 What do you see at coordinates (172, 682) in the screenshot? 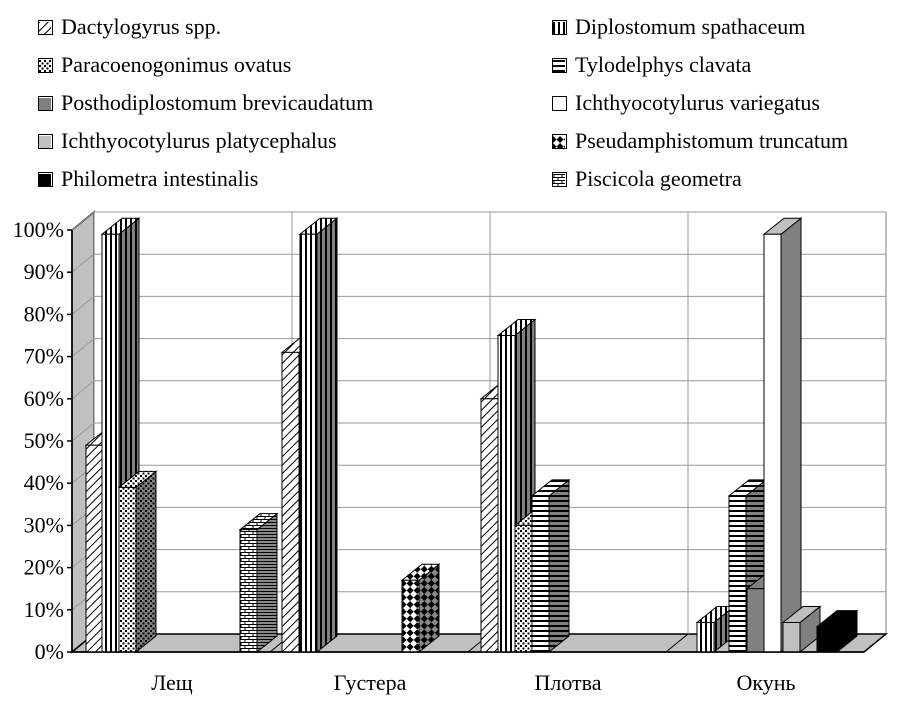
I see `x-tick-label: Лещ` at bounding box center [172, 682].